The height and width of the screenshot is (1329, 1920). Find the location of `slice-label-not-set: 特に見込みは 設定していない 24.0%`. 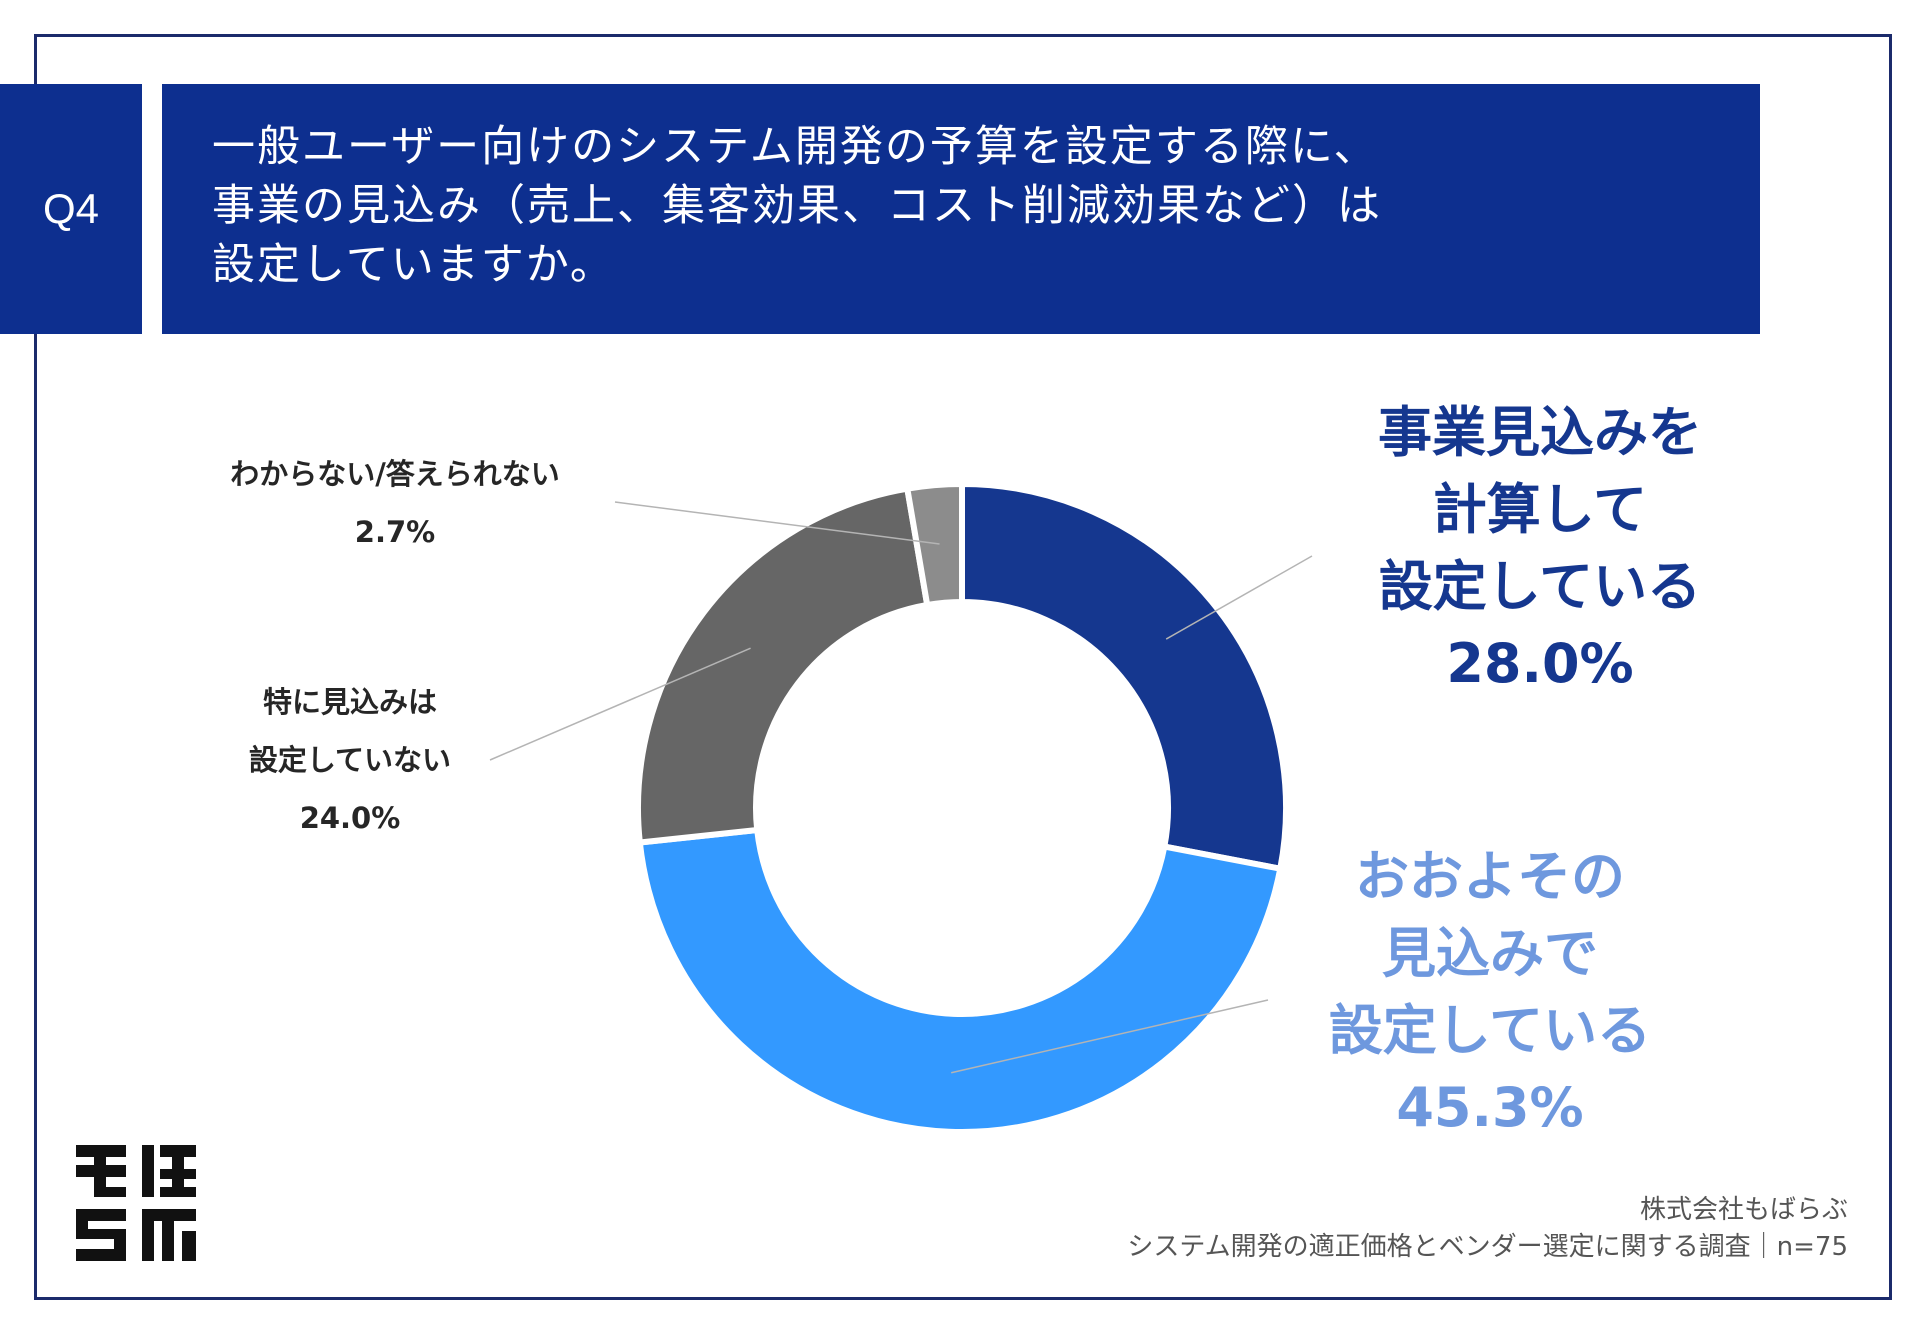

slice-label-not-set: 特に見込みは 設定していない 24.0% is located at coordinates (350, 760).